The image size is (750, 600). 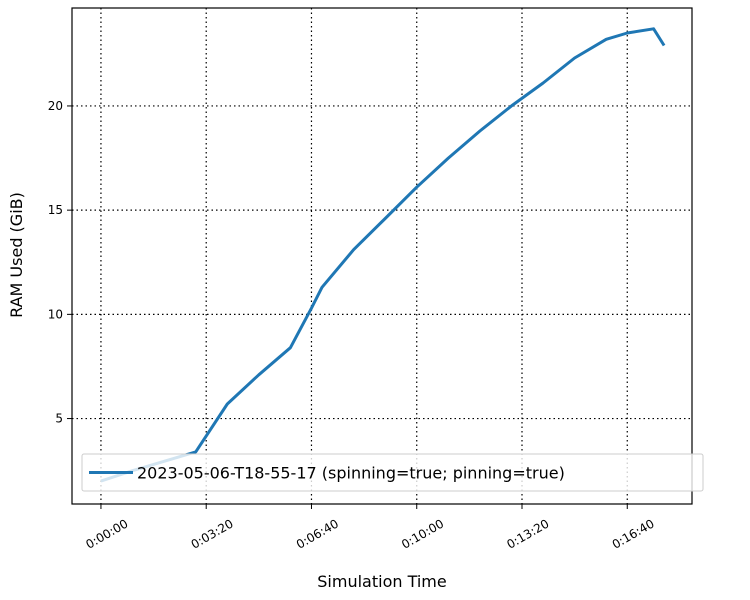 I want to click on y-axis-label: RAM Used (GiB), so click(x=16, y=255).